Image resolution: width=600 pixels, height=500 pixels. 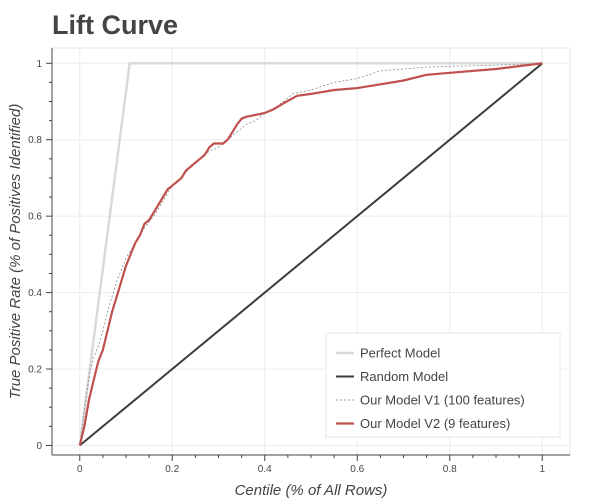 What do you see at coordinates (450, 469) in the screenshot?
I see `x-tick-label: 0.8` at bounding box center [450, 469].